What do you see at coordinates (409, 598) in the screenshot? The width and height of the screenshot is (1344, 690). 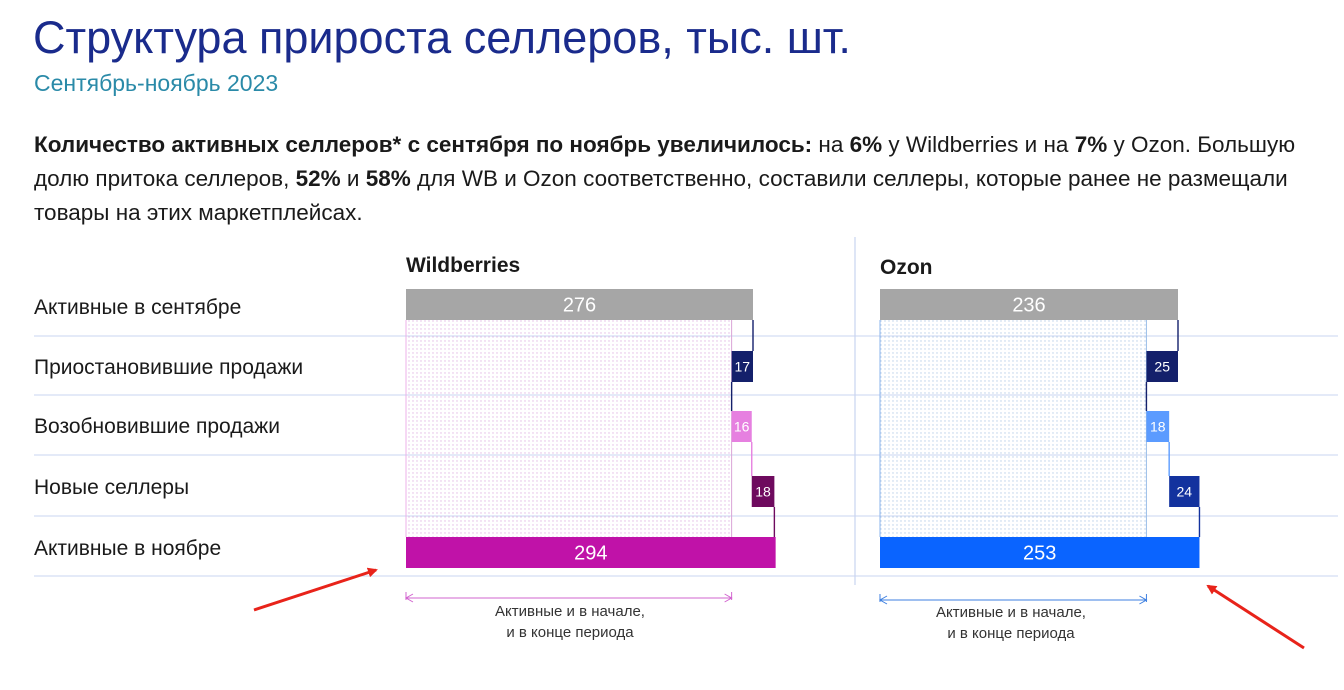 I see `bracket-arrow-left-wb` at bounding box center [409, 598].